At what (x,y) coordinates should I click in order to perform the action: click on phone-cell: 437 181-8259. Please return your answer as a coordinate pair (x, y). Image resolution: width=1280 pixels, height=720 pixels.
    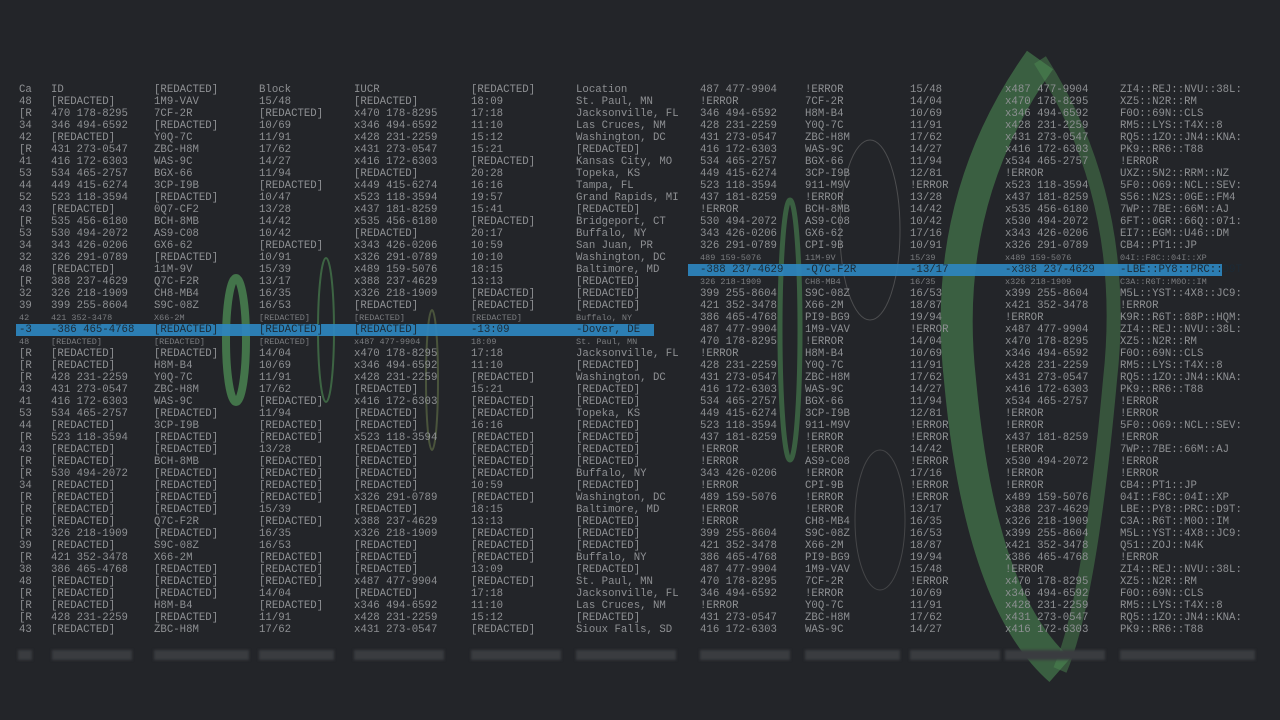
    Looking at the image, I should click on (738, 438).